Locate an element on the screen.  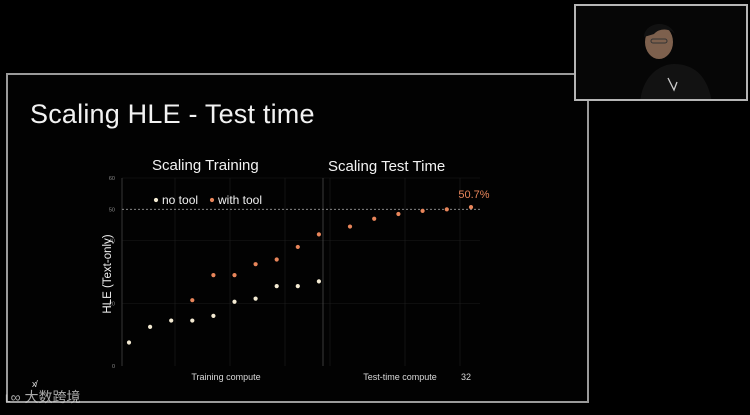
y-axis-label: HLE (Text-only) is located at coordinates (108, 273).